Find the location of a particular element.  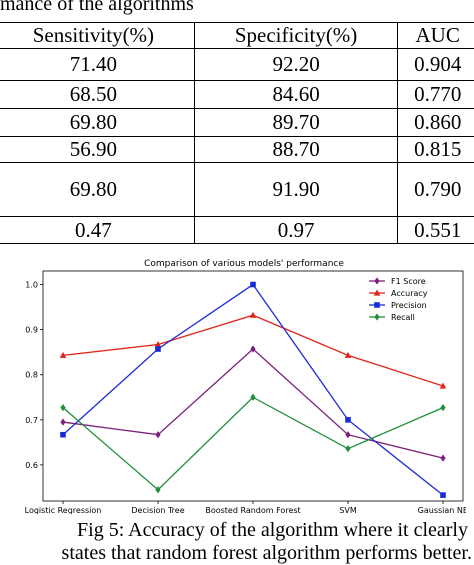

x-tick-label: Boosted Random Forest is located at coordinates (252, 510).